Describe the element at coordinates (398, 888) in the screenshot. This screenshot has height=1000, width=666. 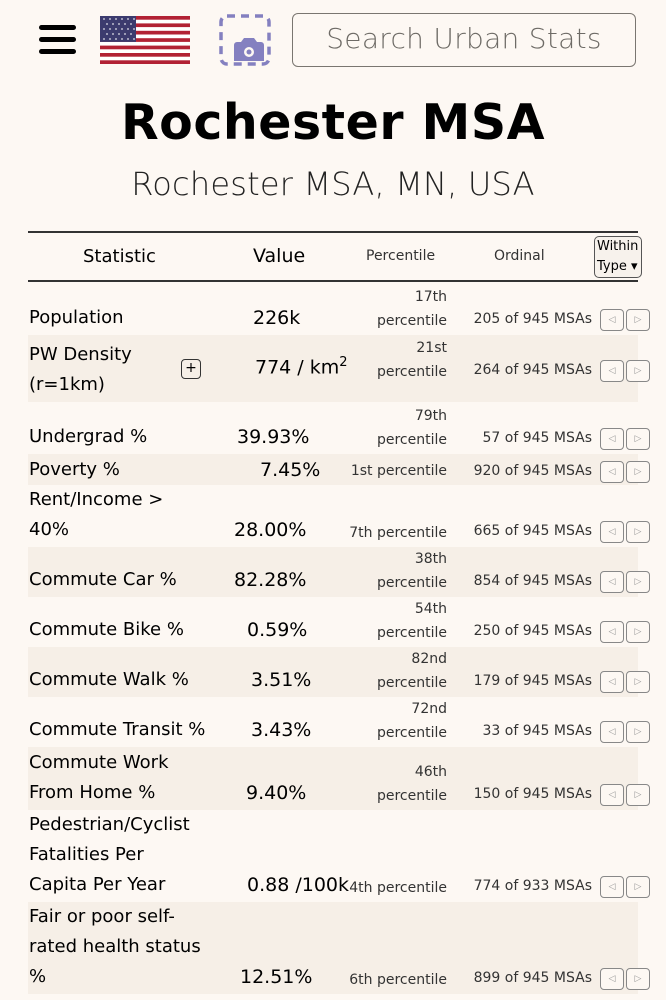
I see `stat-percentile: 4th percentile` at that location.